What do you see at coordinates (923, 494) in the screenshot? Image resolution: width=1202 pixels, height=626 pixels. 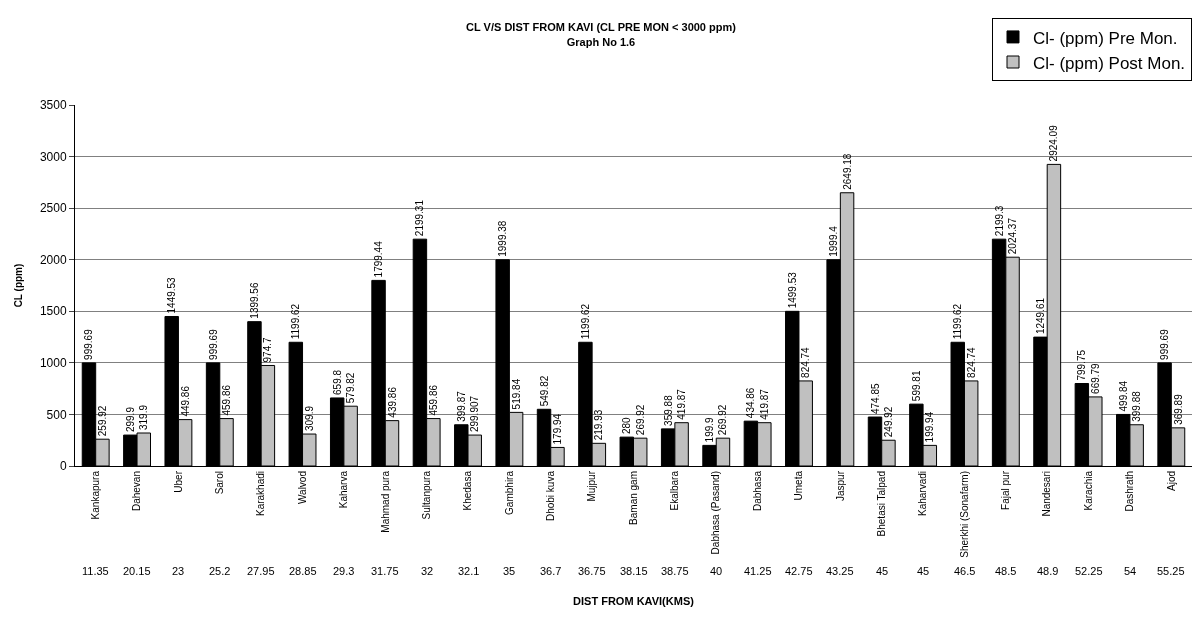 I see `x-tick-label: Kaharvadi` at bounding box center [923, 494].